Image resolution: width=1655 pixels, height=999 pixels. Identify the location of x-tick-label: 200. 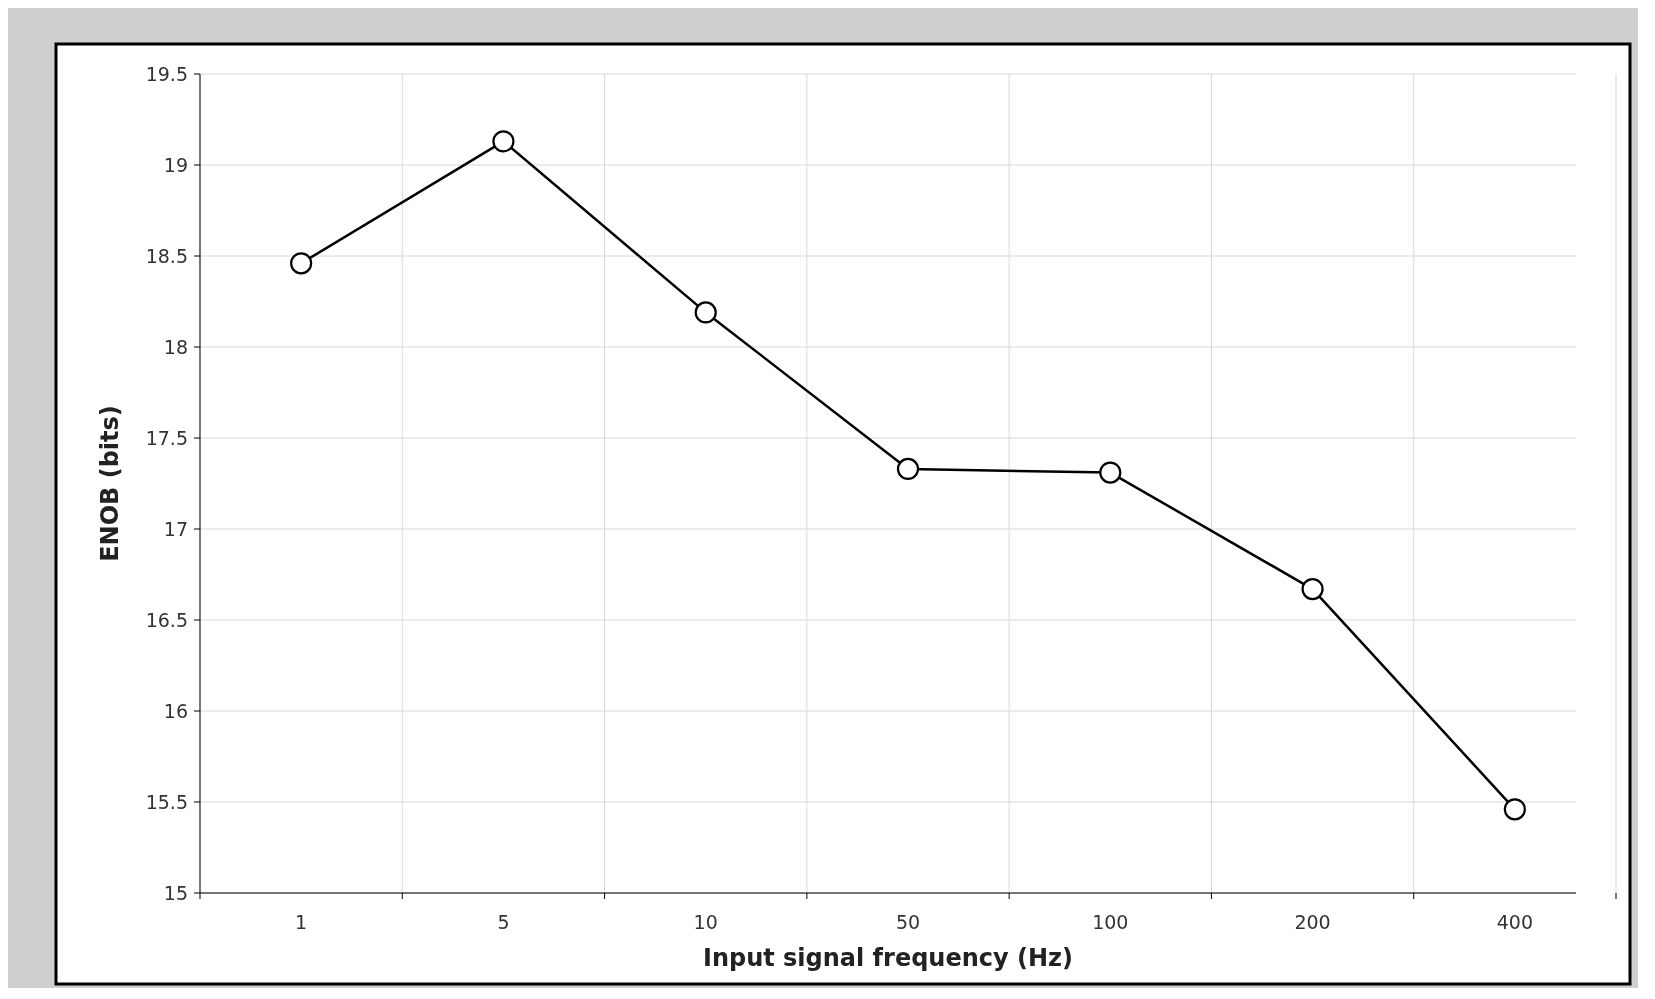
(1312, 922).